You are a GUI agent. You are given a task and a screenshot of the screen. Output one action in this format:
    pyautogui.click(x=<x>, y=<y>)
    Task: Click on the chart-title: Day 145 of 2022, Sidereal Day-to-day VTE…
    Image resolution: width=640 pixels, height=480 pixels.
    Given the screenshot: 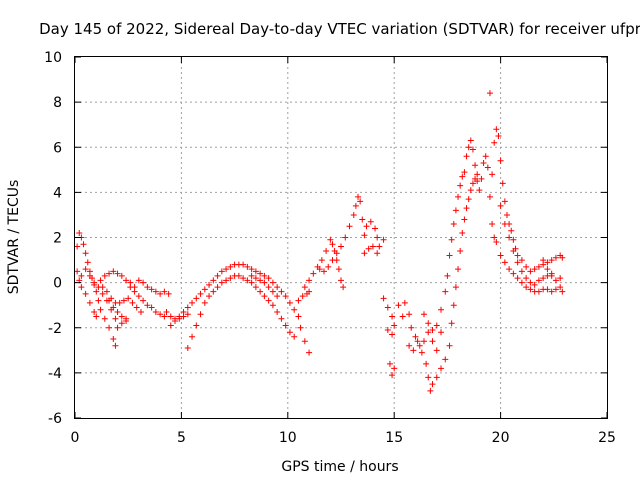 What is the action you would take?
    pyautogui.click(x=339, y=29)
    